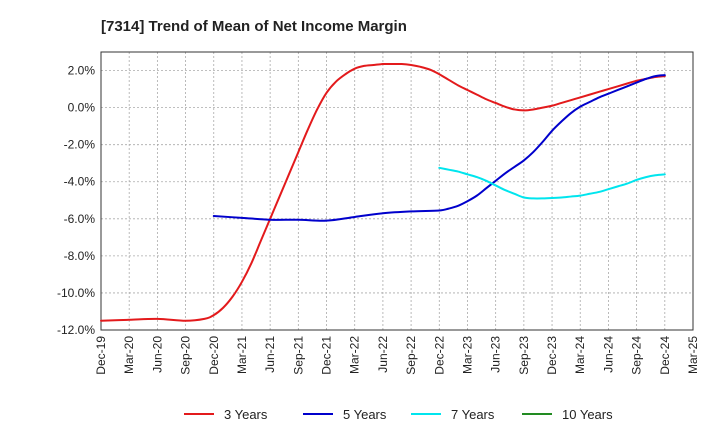 The image size is (720, 445). What do you see at coordinates (552, 183) in the screenshot?
I see `series-line-7-years` at bounding box center [552, 183].